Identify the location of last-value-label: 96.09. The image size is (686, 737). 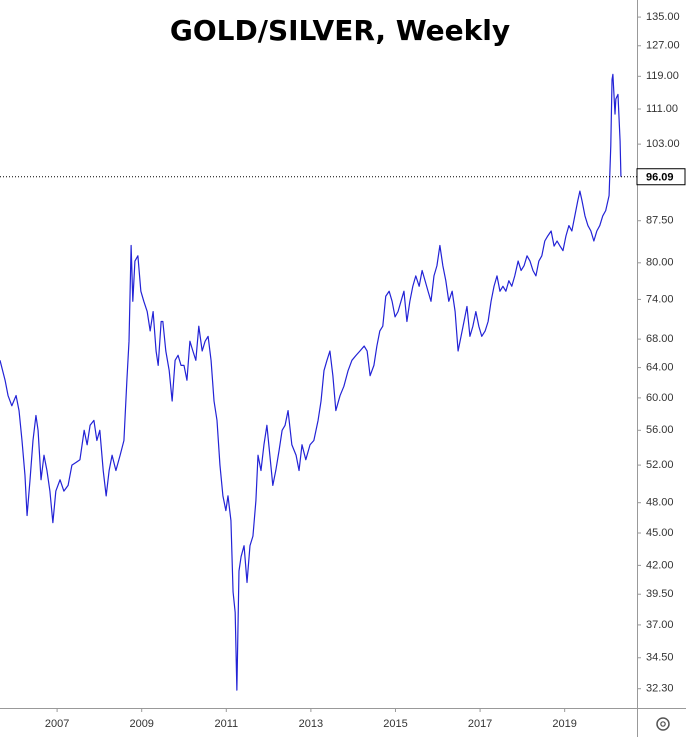
(660, 178).